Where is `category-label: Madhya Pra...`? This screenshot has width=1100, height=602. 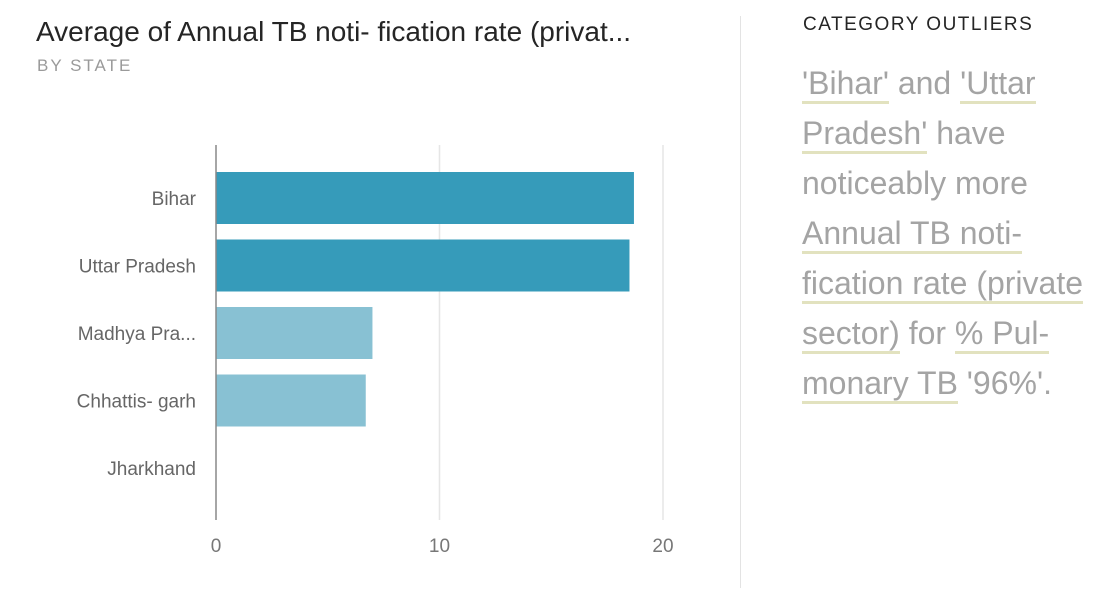 category-label: Madhya Pra... is located at coordinates (137, 334).